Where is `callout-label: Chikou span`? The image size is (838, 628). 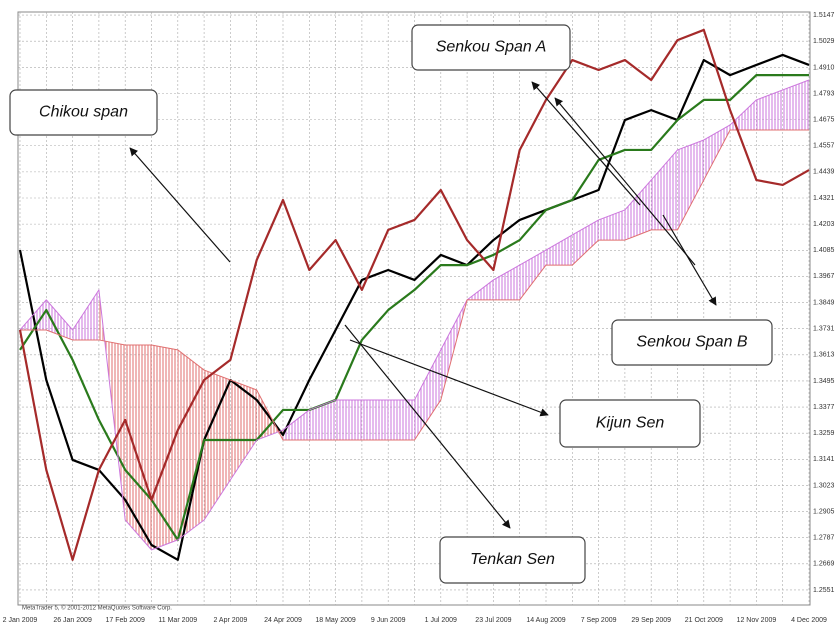 callout-label: Chikou span is located at coordinates (83, 112).